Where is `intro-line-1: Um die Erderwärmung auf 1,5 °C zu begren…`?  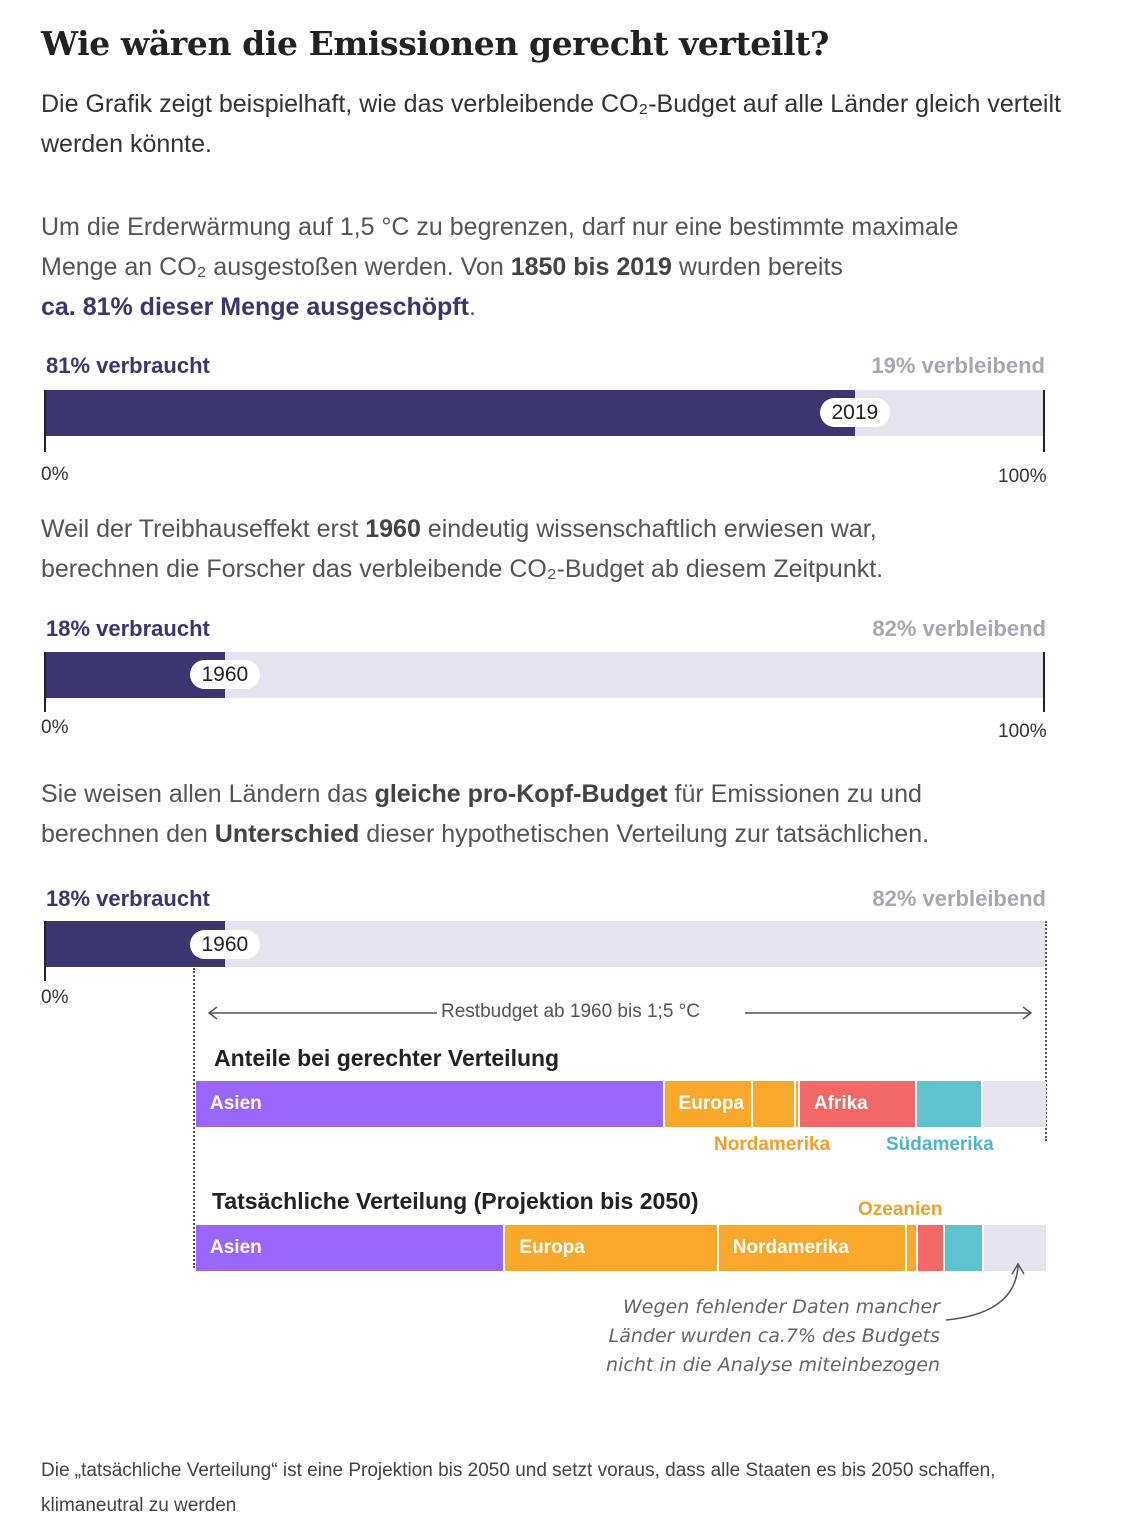 intro-line-1: Um die Erderwärmung auf 1,5 °C zu begren… is located at coordinates (500, 227).